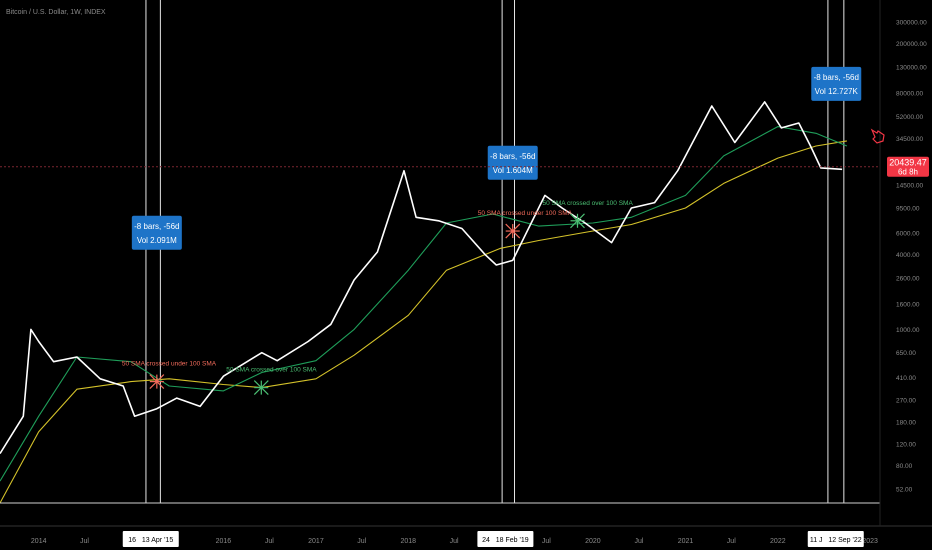  Describe the element at coordinates (911, 22) in the screenshot. I see `price-axis-tick-label: 300000.00` at that location.